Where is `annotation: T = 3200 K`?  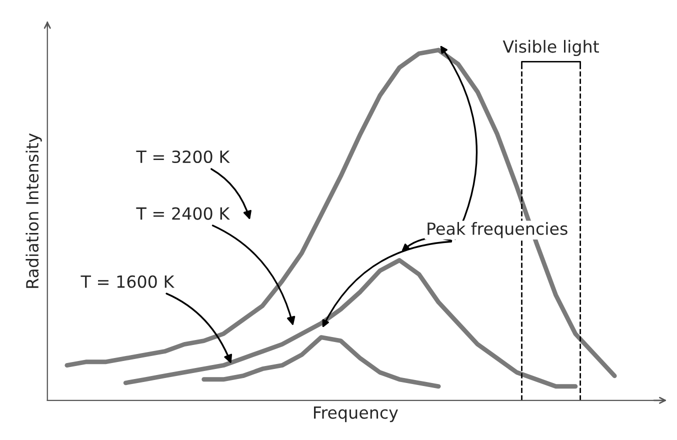
annotation: T = 3200 K is located at coordinates (183, 157).